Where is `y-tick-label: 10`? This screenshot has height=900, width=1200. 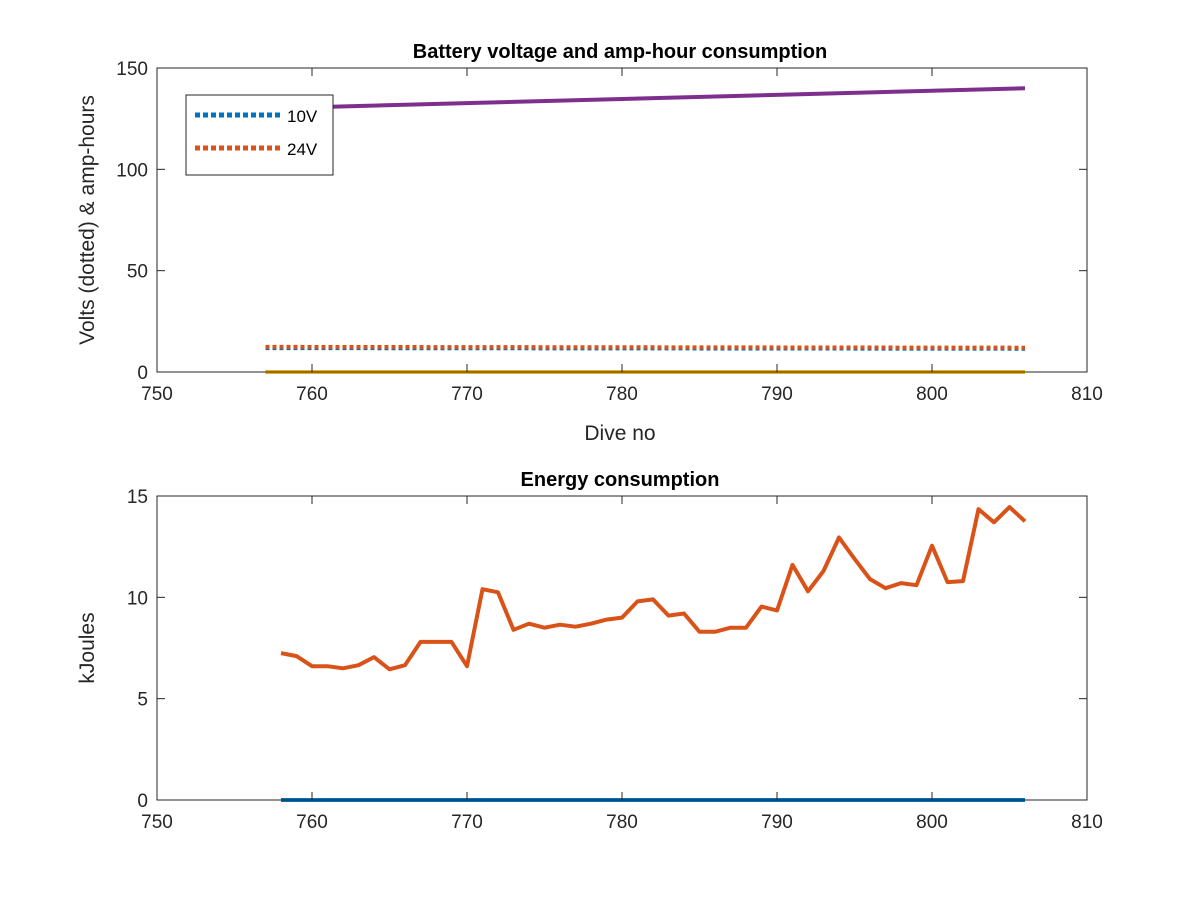
y-tick-label: 10 is located at coordinates (137, 598).